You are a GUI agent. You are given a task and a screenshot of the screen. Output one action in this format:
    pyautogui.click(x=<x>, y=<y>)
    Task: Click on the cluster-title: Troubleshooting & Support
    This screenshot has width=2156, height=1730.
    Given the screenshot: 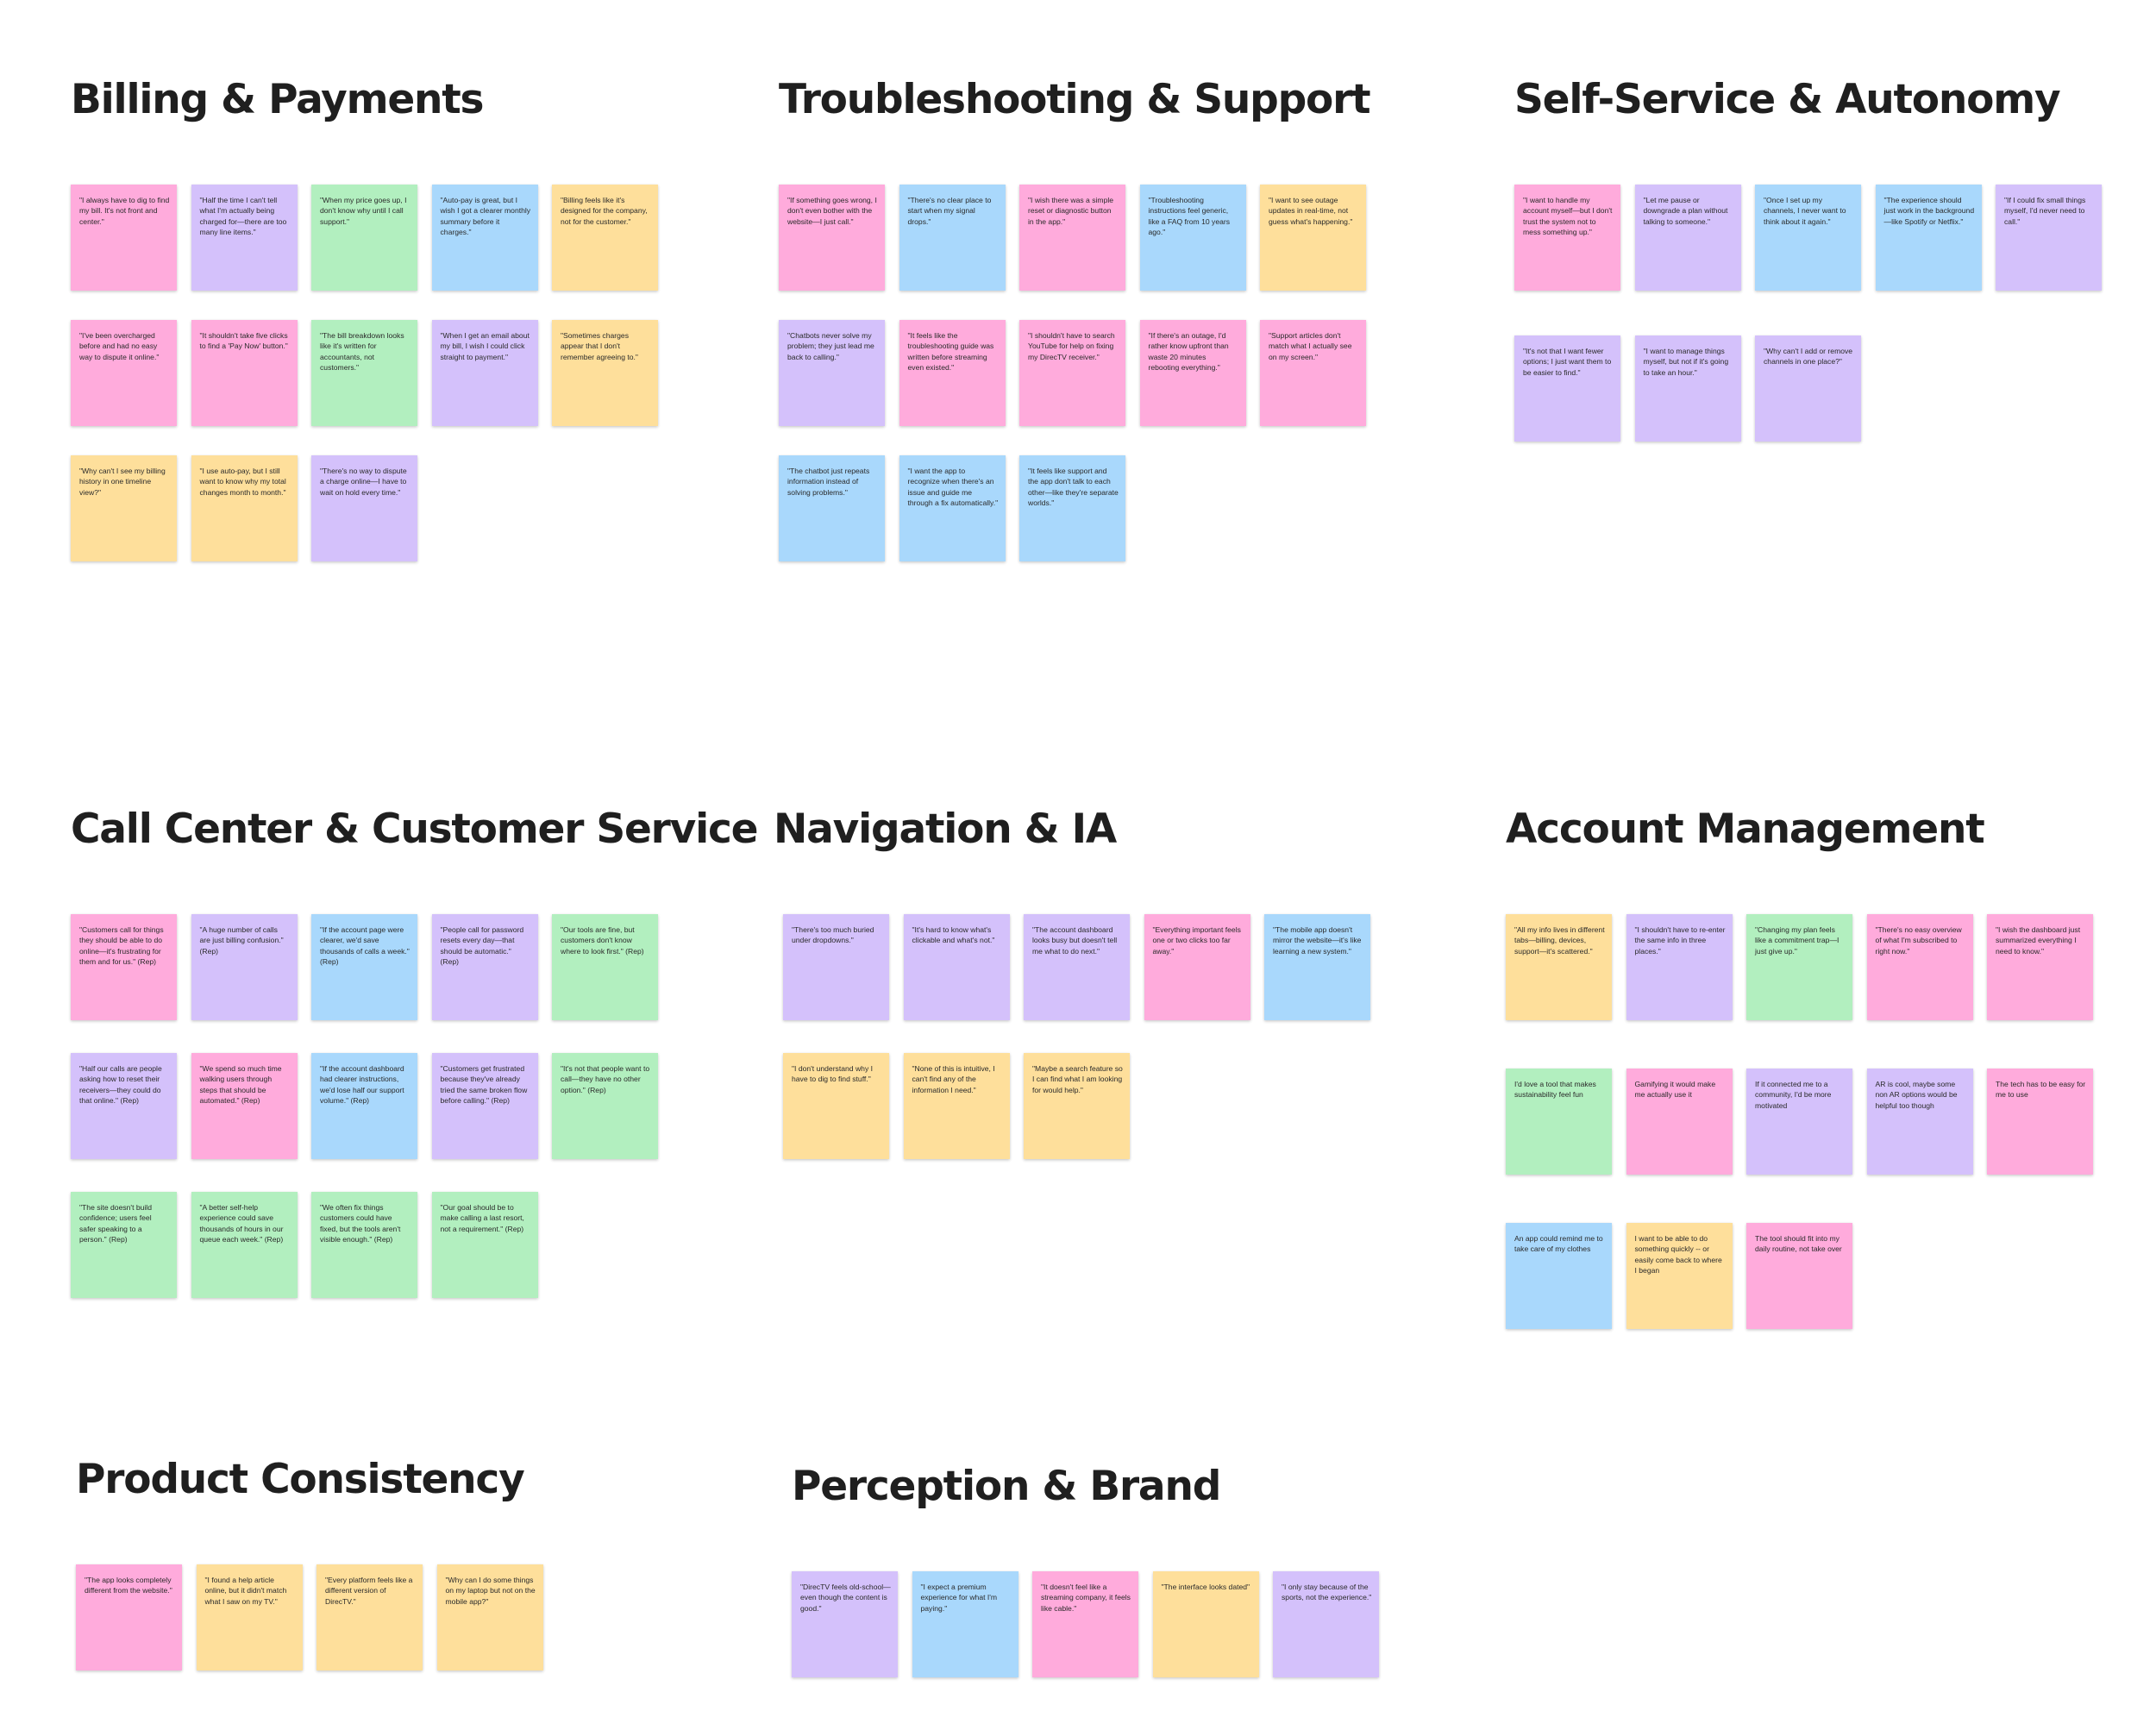 What is the action you would take?
    pyautogui.click(x=1075, y=99)
    